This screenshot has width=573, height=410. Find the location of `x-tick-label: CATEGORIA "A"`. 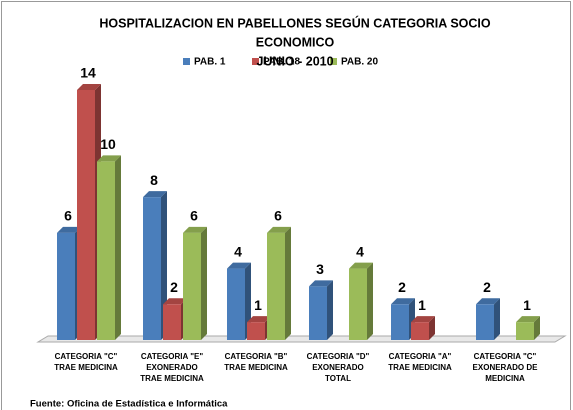

x-tick-label: CATEGORIA "A" is located at coordinates (420, 356).